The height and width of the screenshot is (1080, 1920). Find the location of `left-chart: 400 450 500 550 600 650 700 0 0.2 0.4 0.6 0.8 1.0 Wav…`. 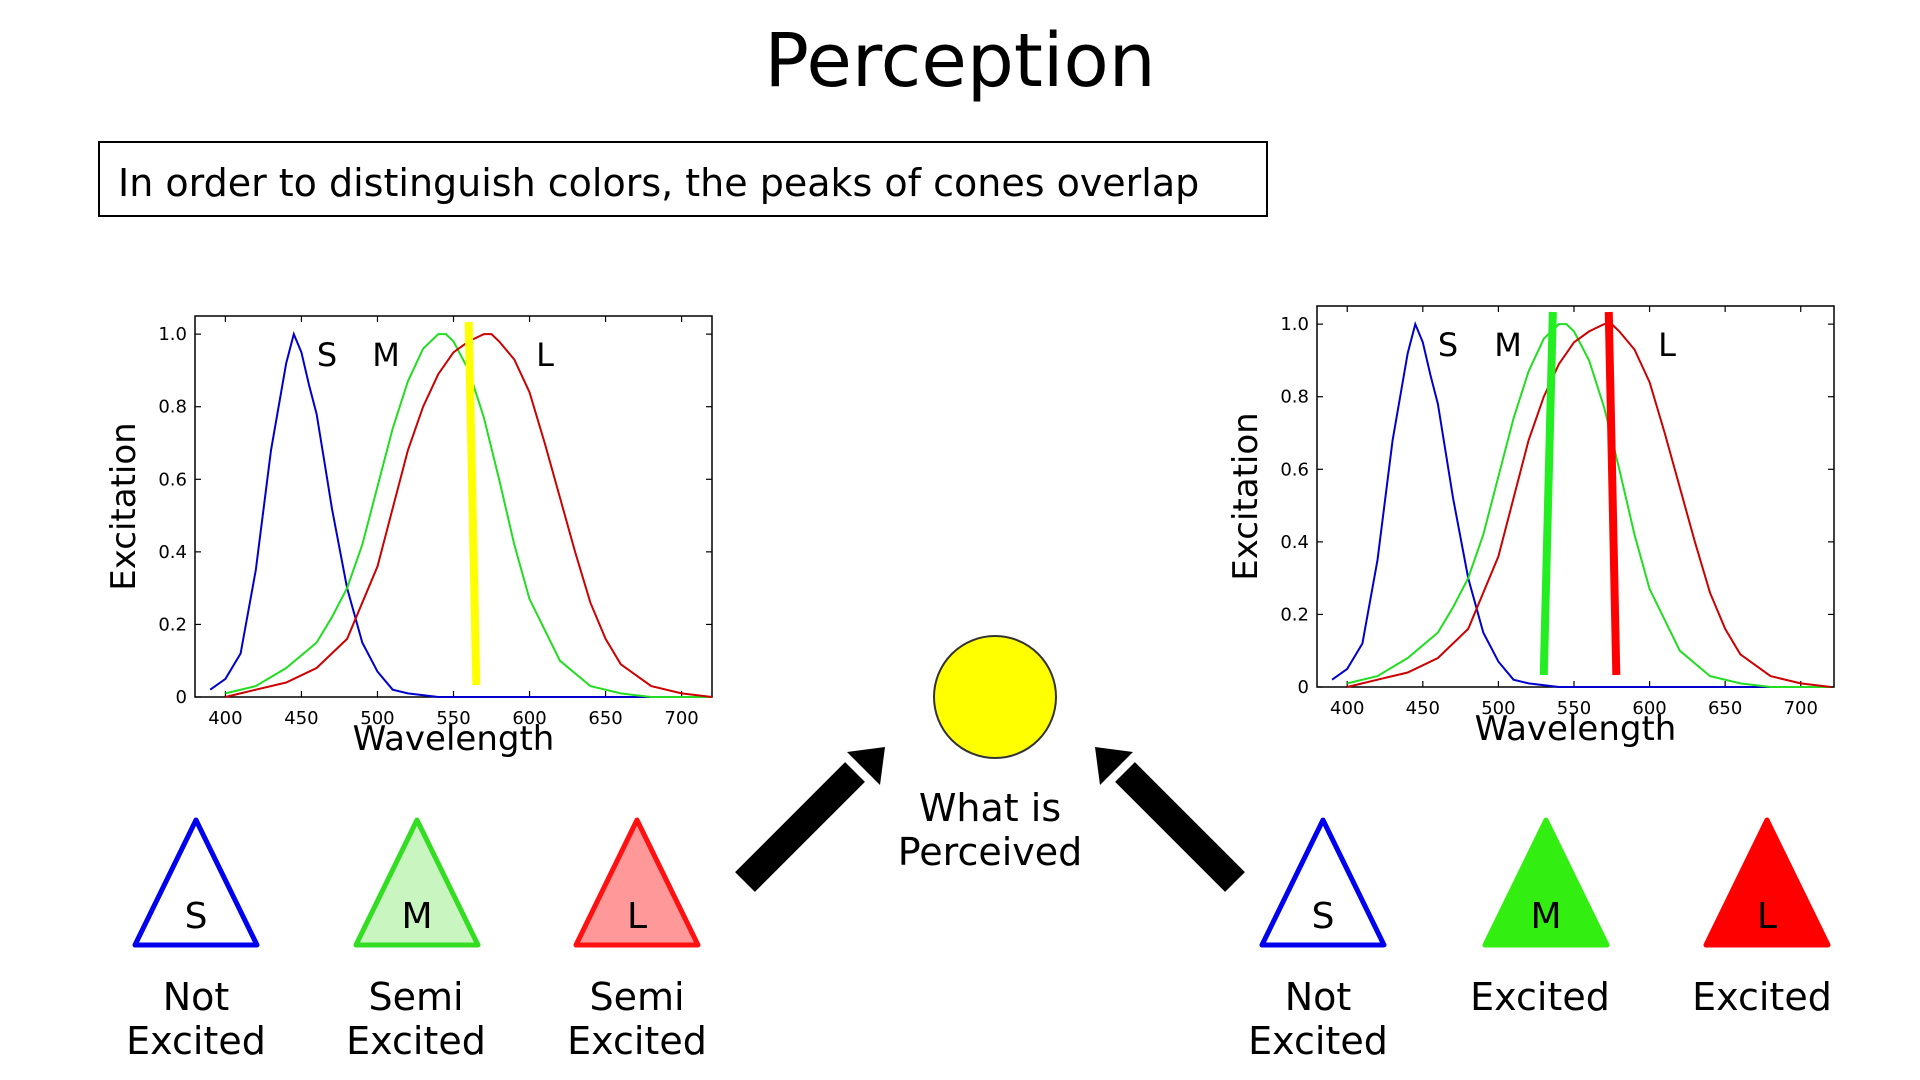

left-chart: 400 450 500 550 600 650 700 0 0.2 0.4 0.6 0.8 1.0 Wav… is located at coordinates (408, 537).